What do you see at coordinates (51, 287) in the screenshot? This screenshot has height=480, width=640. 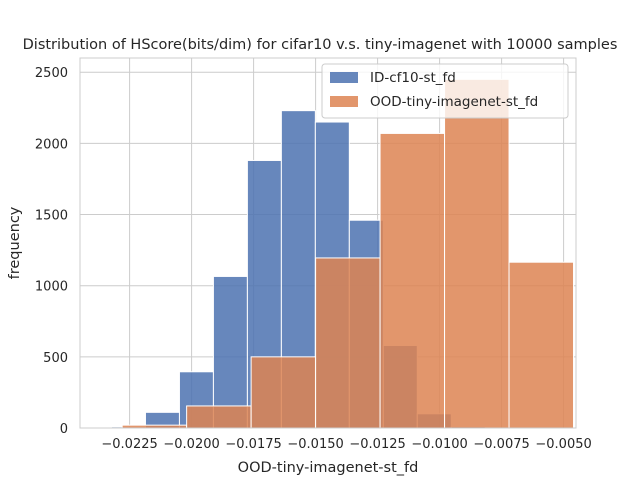 I see `y-tick-label: 1000` at bounding box center [51, 287].